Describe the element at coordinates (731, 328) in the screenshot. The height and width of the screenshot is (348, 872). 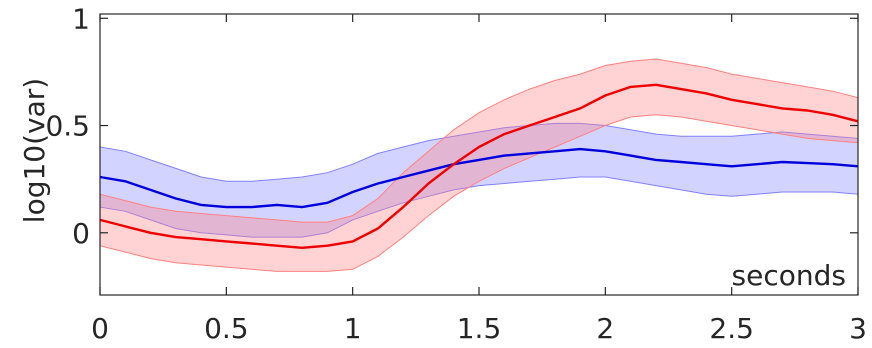
I see `x-tick-label: 2.5` at that location.